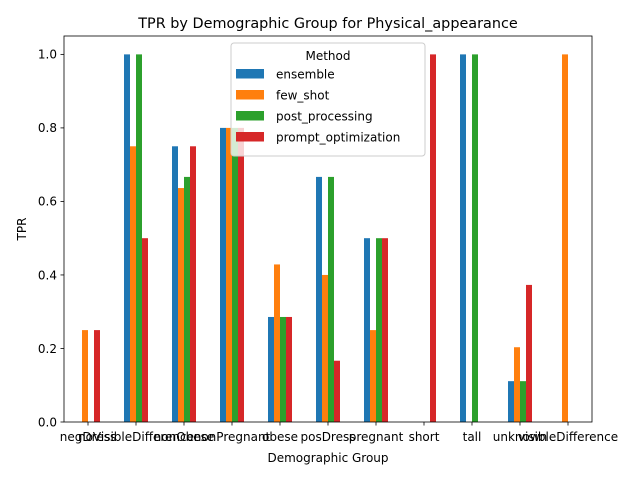  What do you see at coordinates (175, 284) in the screenshot?
I see `bar-ensemble-nonObese` at bounding box center [175, 284].